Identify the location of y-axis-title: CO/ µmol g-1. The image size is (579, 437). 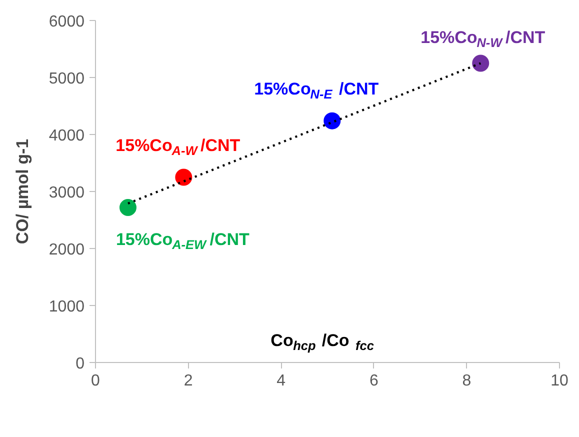
(22, 191).